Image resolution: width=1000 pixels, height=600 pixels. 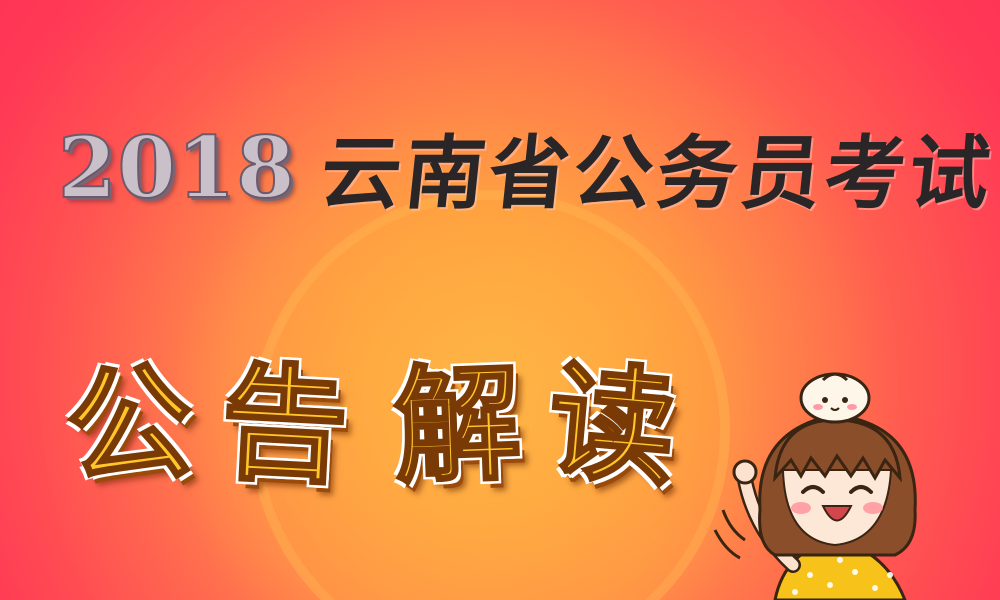 I want to click on cartoon-girl-with-bun-icon, so click(x=835, y=480).